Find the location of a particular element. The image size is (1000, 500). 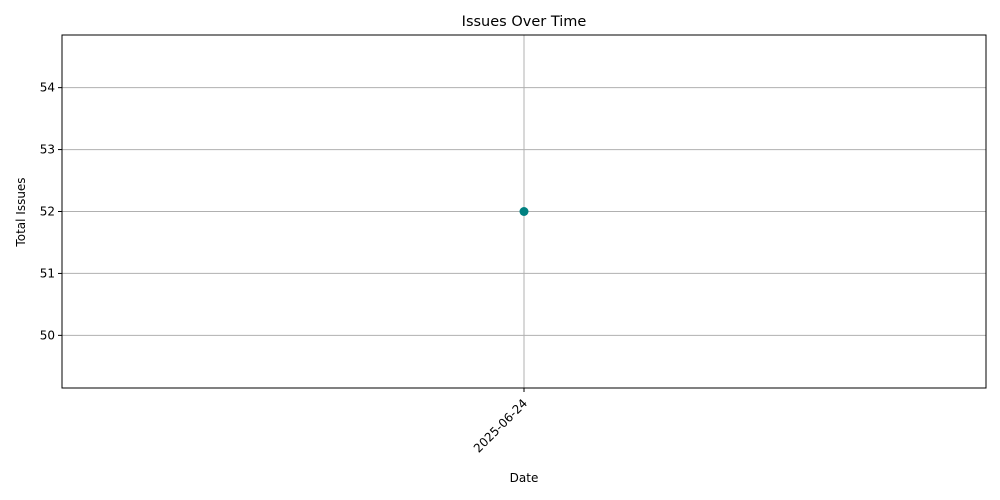

chart-title: Issues Over Time is located at coordinates (524, 22).